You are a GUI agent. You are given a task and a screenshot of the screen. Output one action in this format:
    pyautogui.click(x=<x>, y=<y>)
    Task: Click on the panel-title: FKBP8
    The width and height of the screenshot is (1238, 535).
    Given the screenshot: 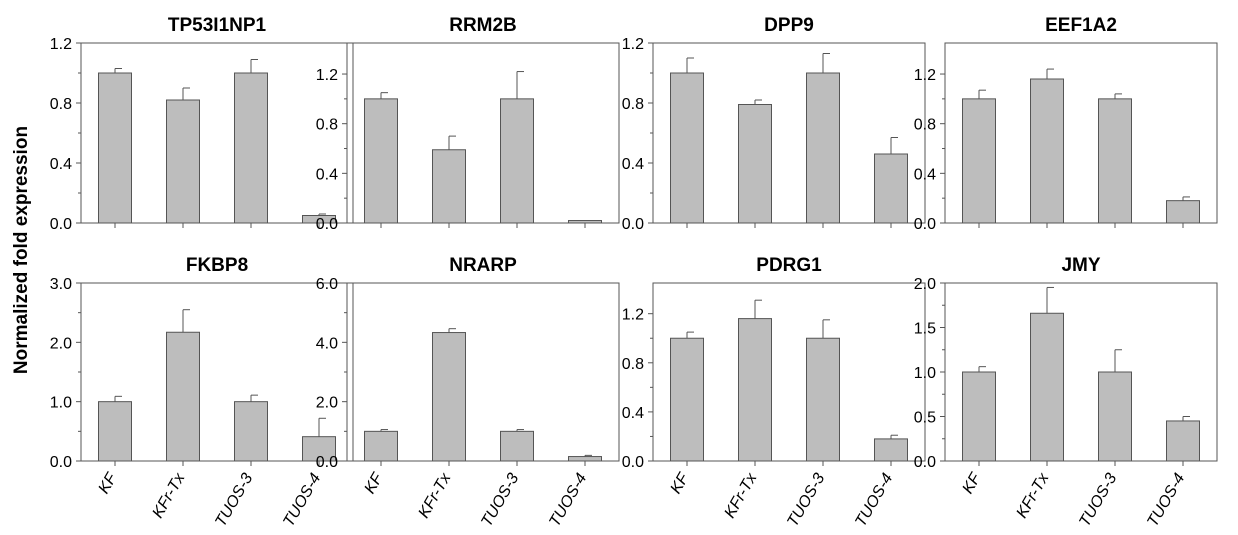 What is the action you would take?
    pyautogui.click(x=217, y=265)
    